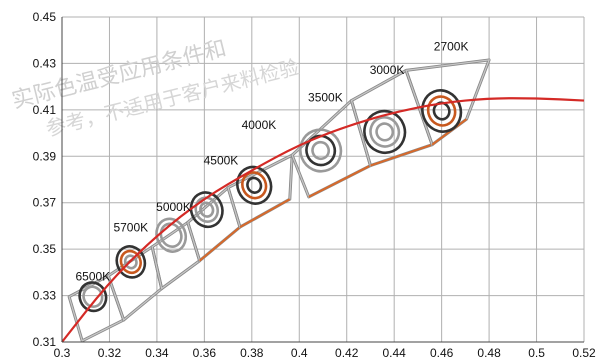 This screenshot has width=596, height=361. Describe the element at coordinates (442, 353) in the screenshot. I see `x-tick-label: 0.46` at that location.